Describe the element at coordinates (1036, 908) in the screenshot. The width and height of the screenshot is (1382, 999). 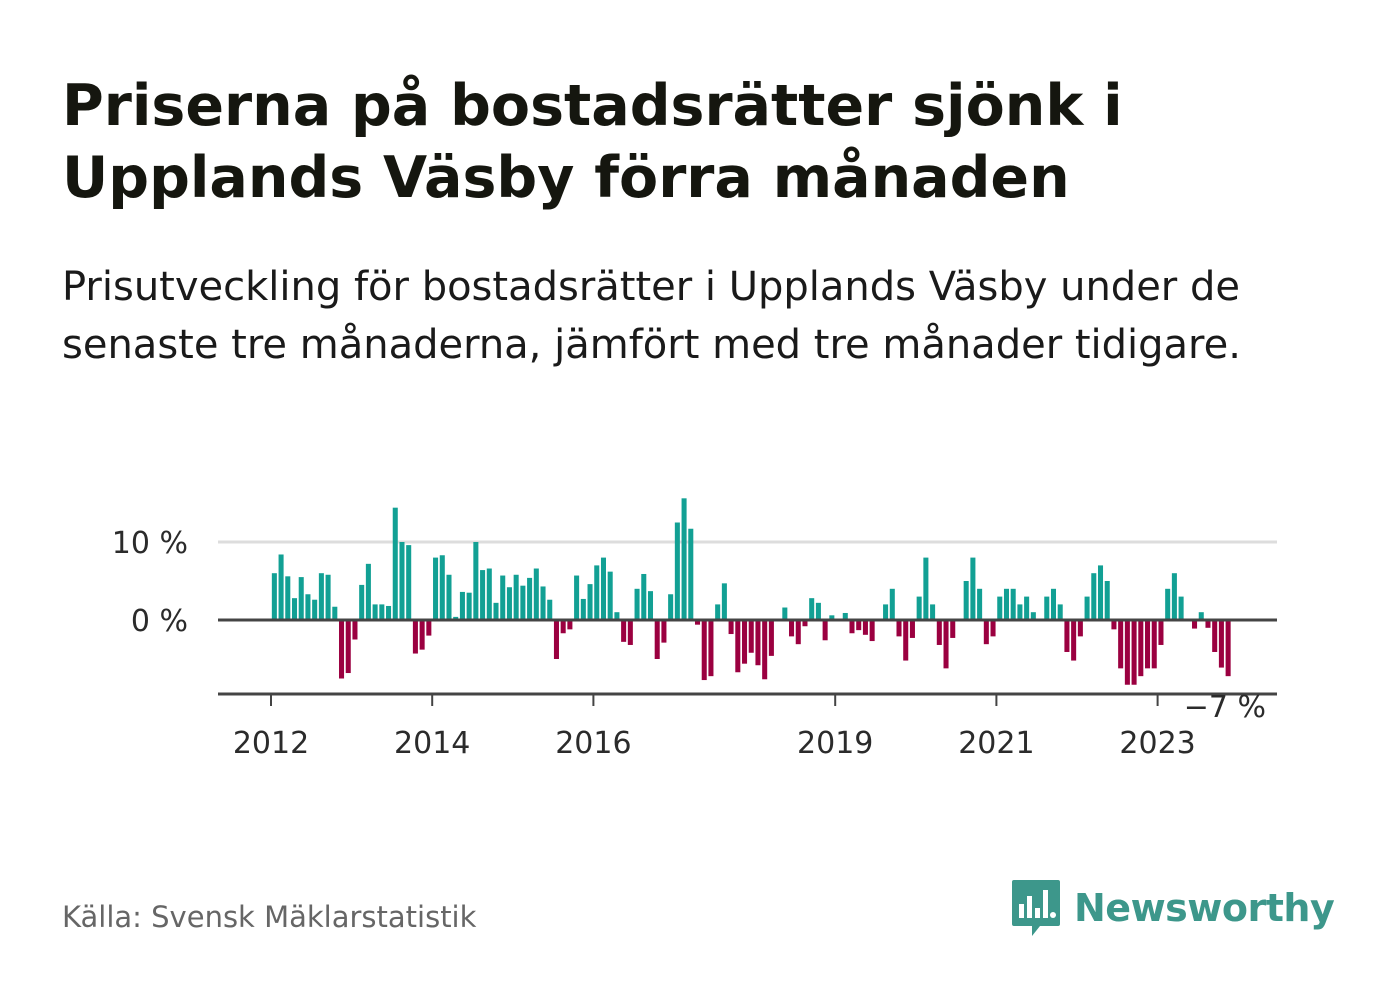
I see `newsworthy-logo-icon` at that location.